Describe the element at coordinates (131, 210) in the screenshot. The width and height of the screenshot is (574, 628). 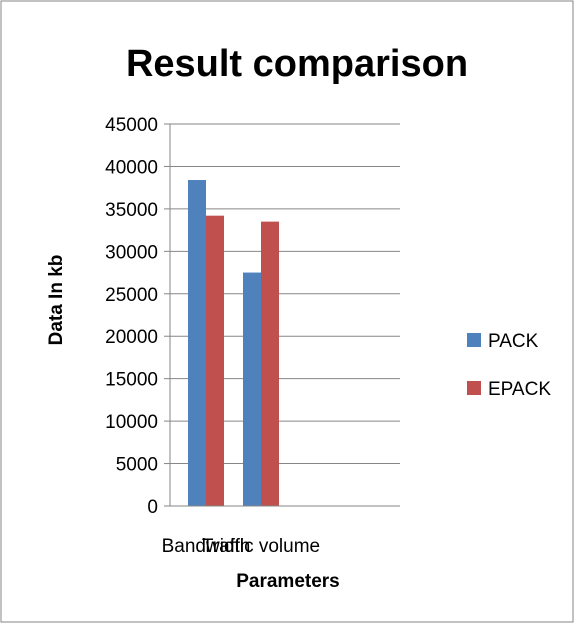
I see `y-tick-label: 35000` at that location.